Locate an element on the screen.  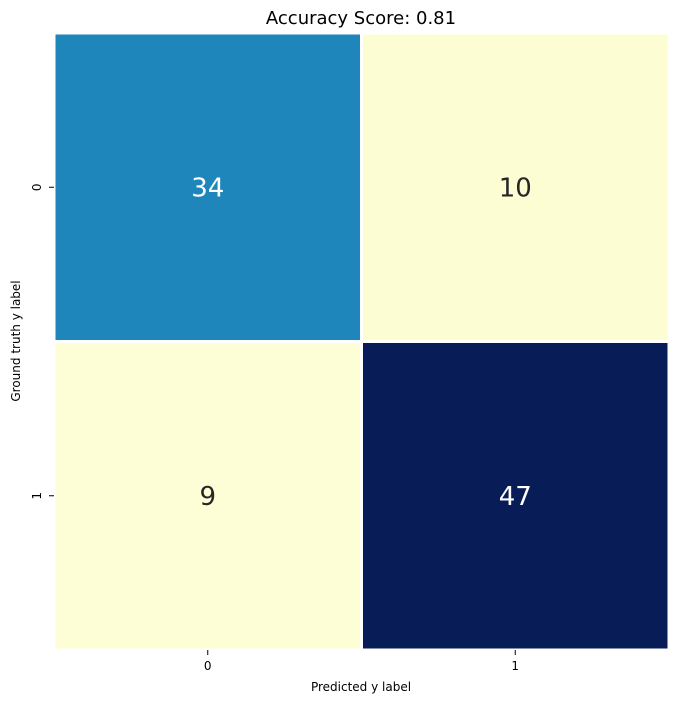
x-tick-label-0: 0 is located at coordinates (208, 666).